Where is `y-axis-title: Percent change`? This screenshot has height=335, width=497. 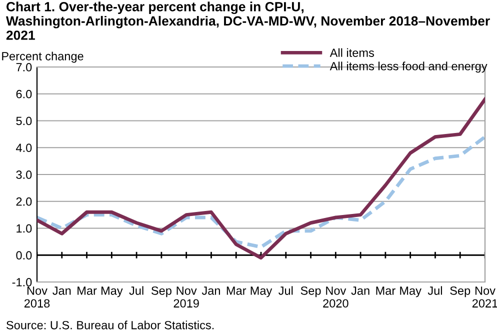
y-axis-title: Percent change is located at coordinates (43, 57).